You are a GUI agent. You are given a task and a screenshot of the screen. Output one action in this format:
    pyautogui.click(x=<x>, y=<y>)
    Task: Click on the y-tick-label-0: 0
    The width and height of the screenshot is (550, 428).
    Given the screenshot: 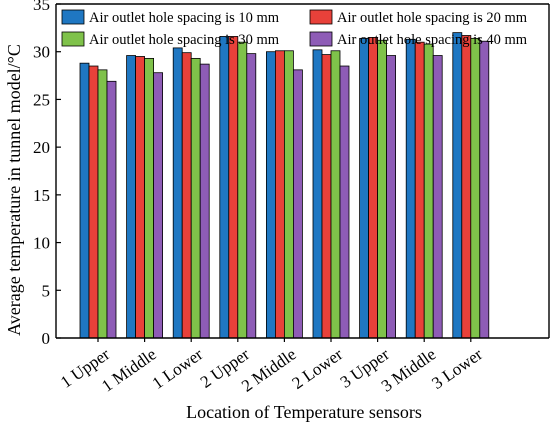 What is the action you would take?
    pyautogui.click(x=46, y=338)
    